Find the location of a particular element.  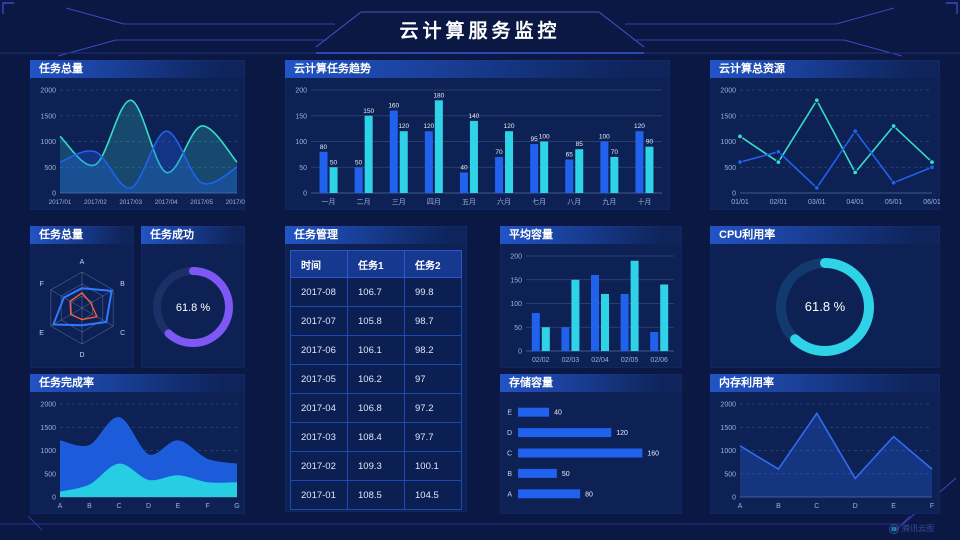

table-cell: 106.8 is located at coordinates (376, 408).